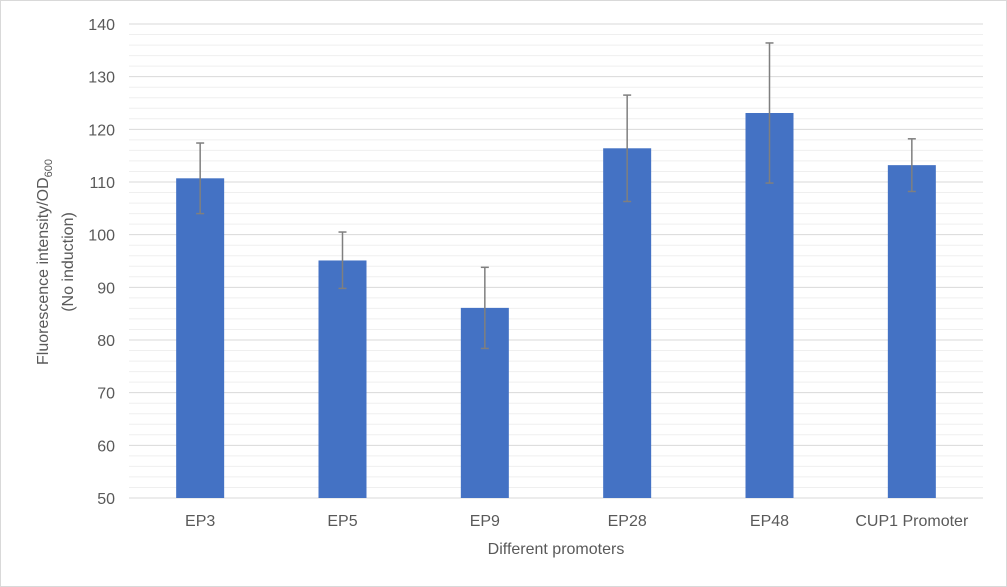 The image size is (1007, 587). Describe the element at coordinates (68, 262) in the screenshot. I see `y-axis-title-line2: (No induction)` at that location.